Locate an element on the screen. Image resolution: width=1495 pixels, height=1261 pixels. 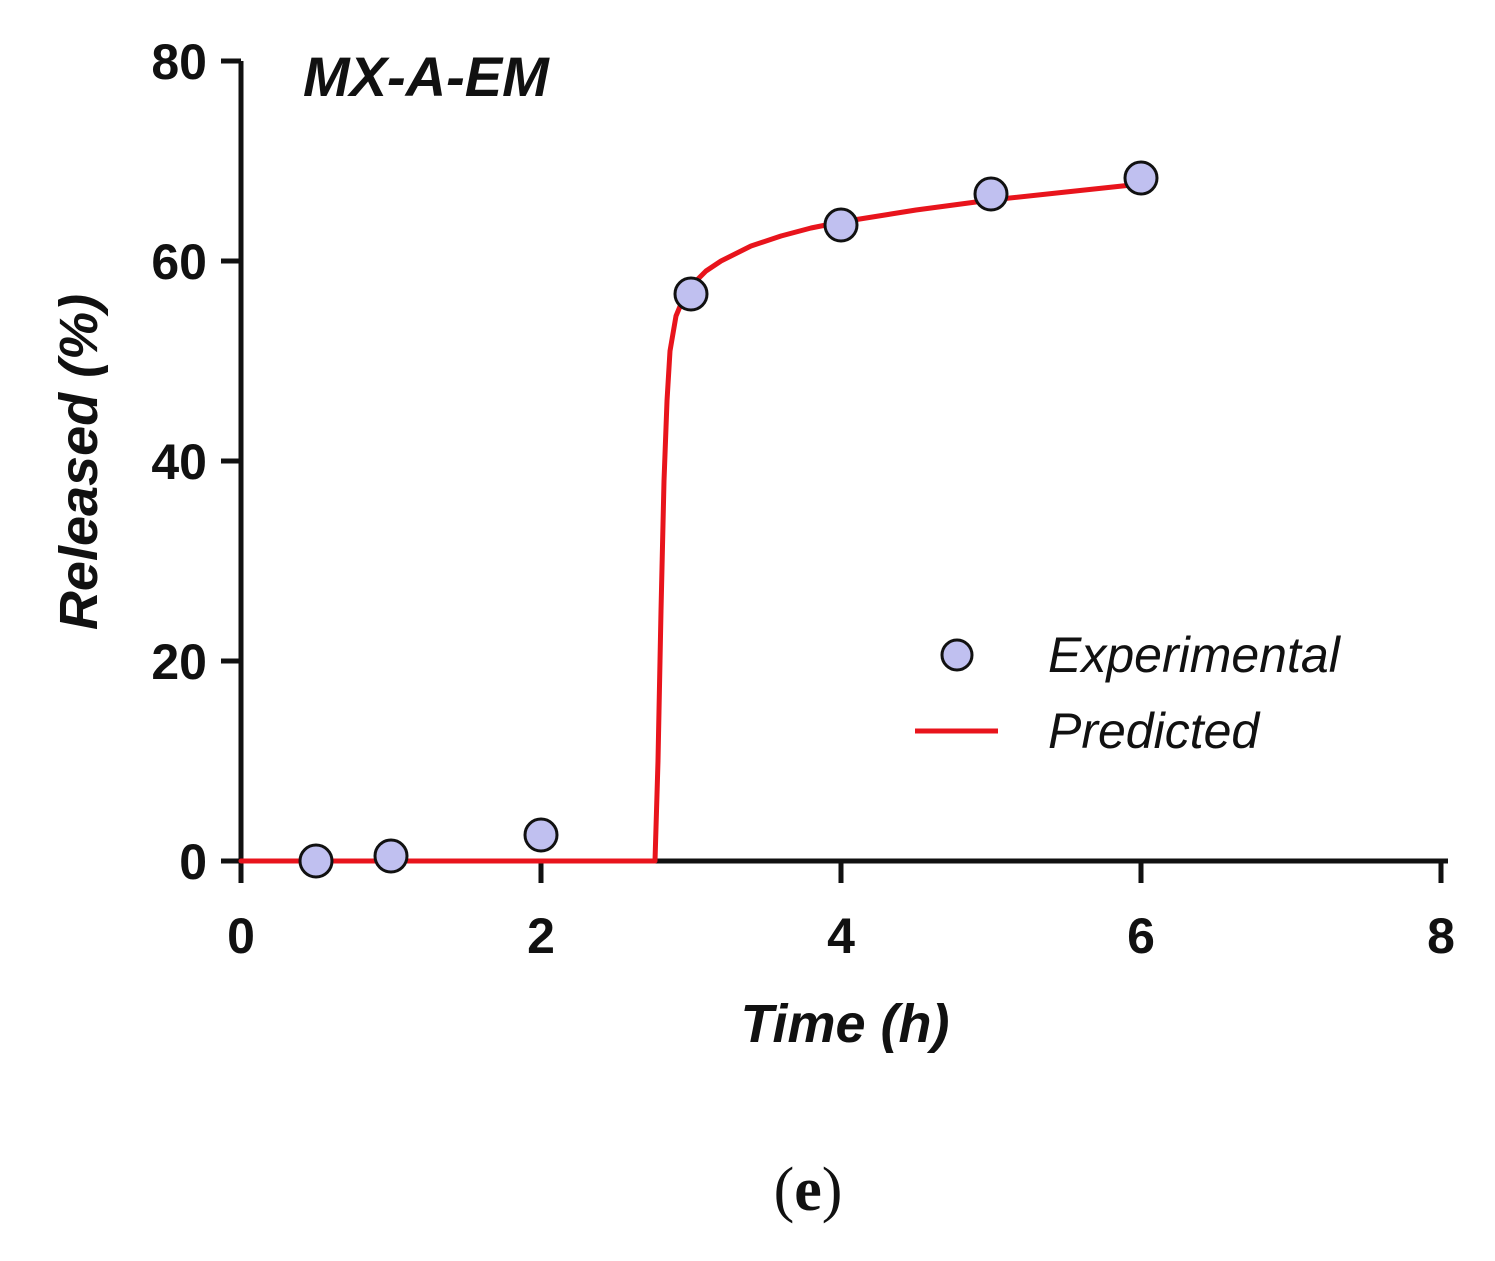
x-axis-title: Time (h) is located at coordinates (844, 1024).